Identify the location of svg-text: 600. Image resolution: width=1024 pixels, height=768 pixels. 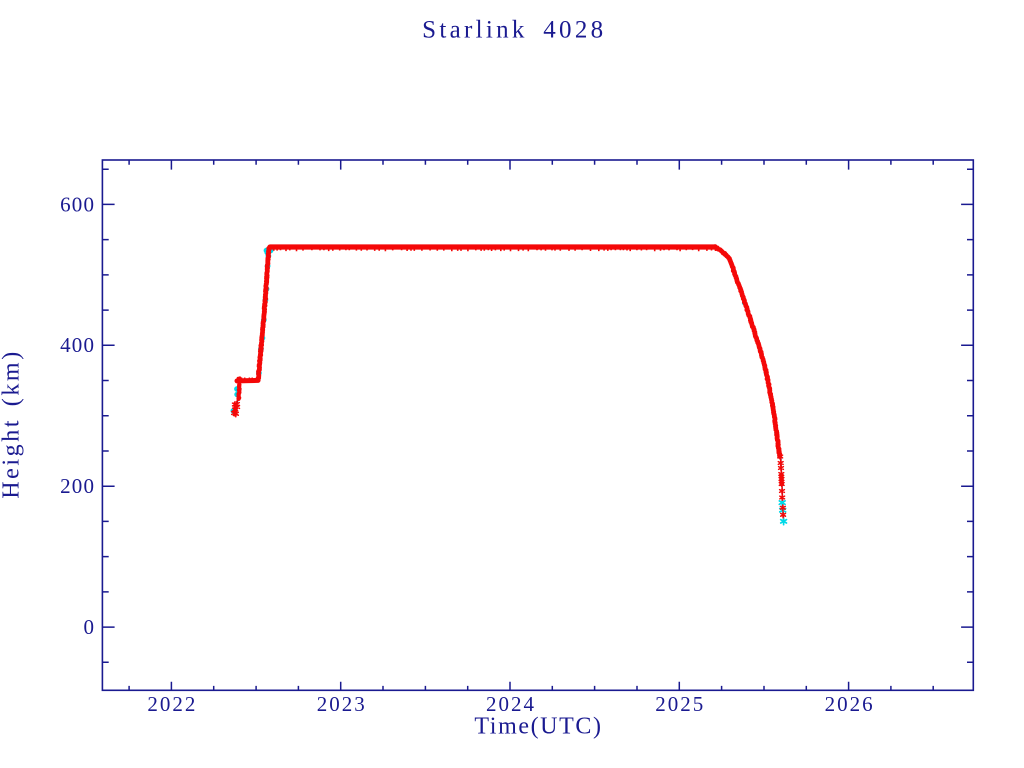
(77, 204).